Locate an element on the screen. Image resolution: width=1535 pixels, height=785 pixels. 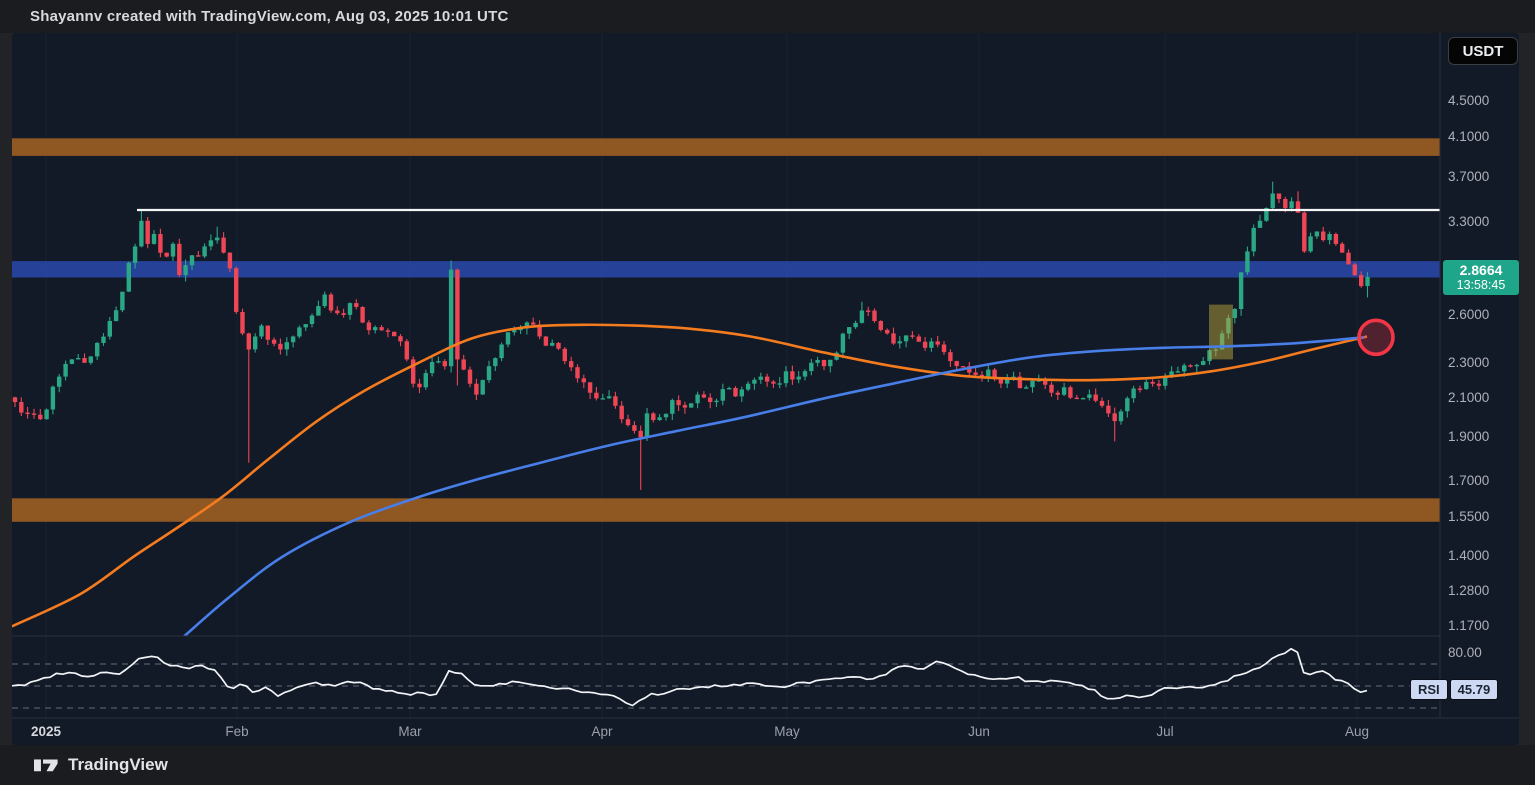
quote-currency-label: USDT is located at coordinates (1483, 51).